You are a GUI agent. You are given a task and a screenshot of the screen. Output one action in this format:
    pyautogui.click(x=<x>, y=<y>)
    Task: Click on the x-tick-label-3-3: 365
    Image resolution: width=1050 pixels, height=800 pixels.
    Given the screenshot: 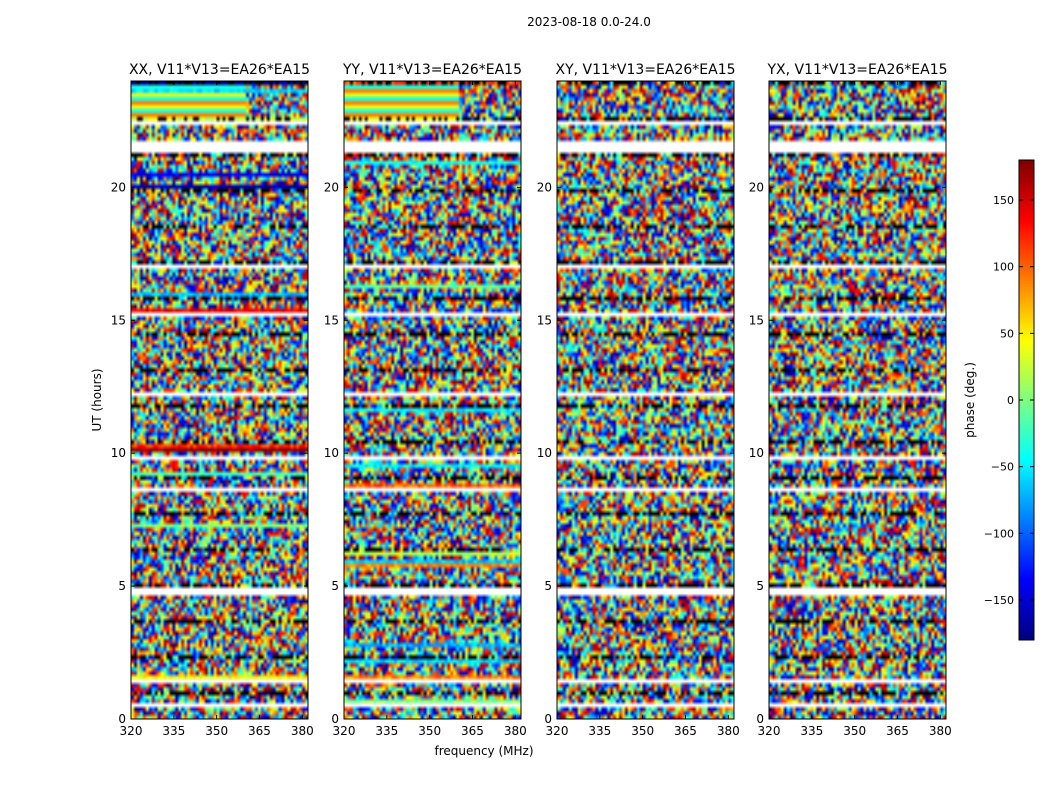 What is the action you would take?
    pyautogui.click(x=897, y=731)
    